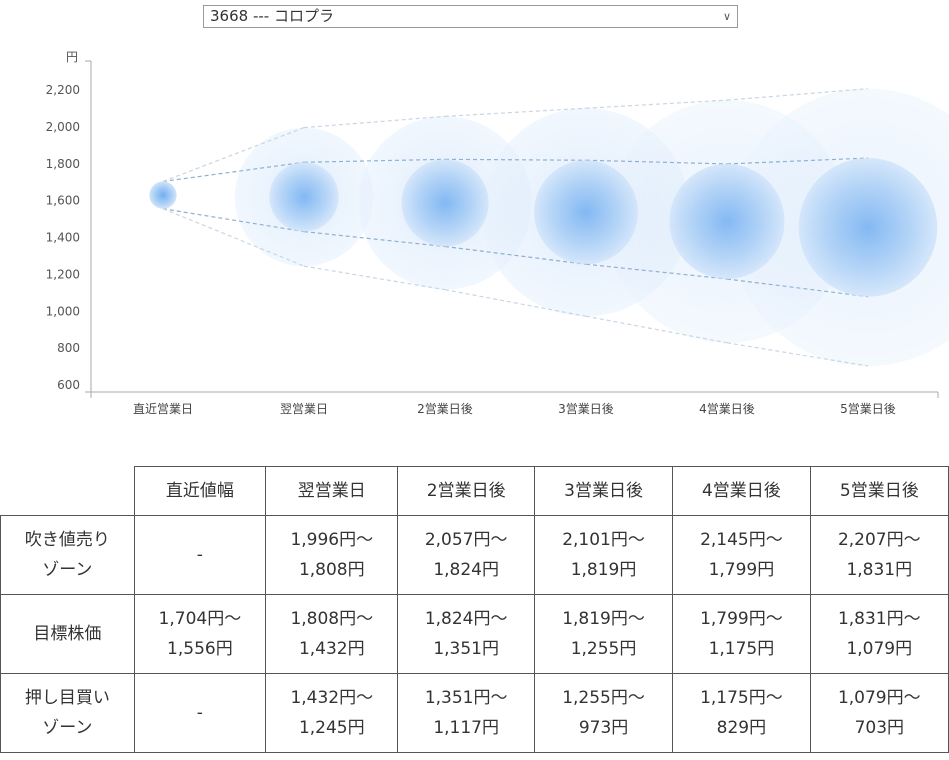 The image size is (949, 760). I want to click on table-cell-line: 1,117円, so click(466, 728).